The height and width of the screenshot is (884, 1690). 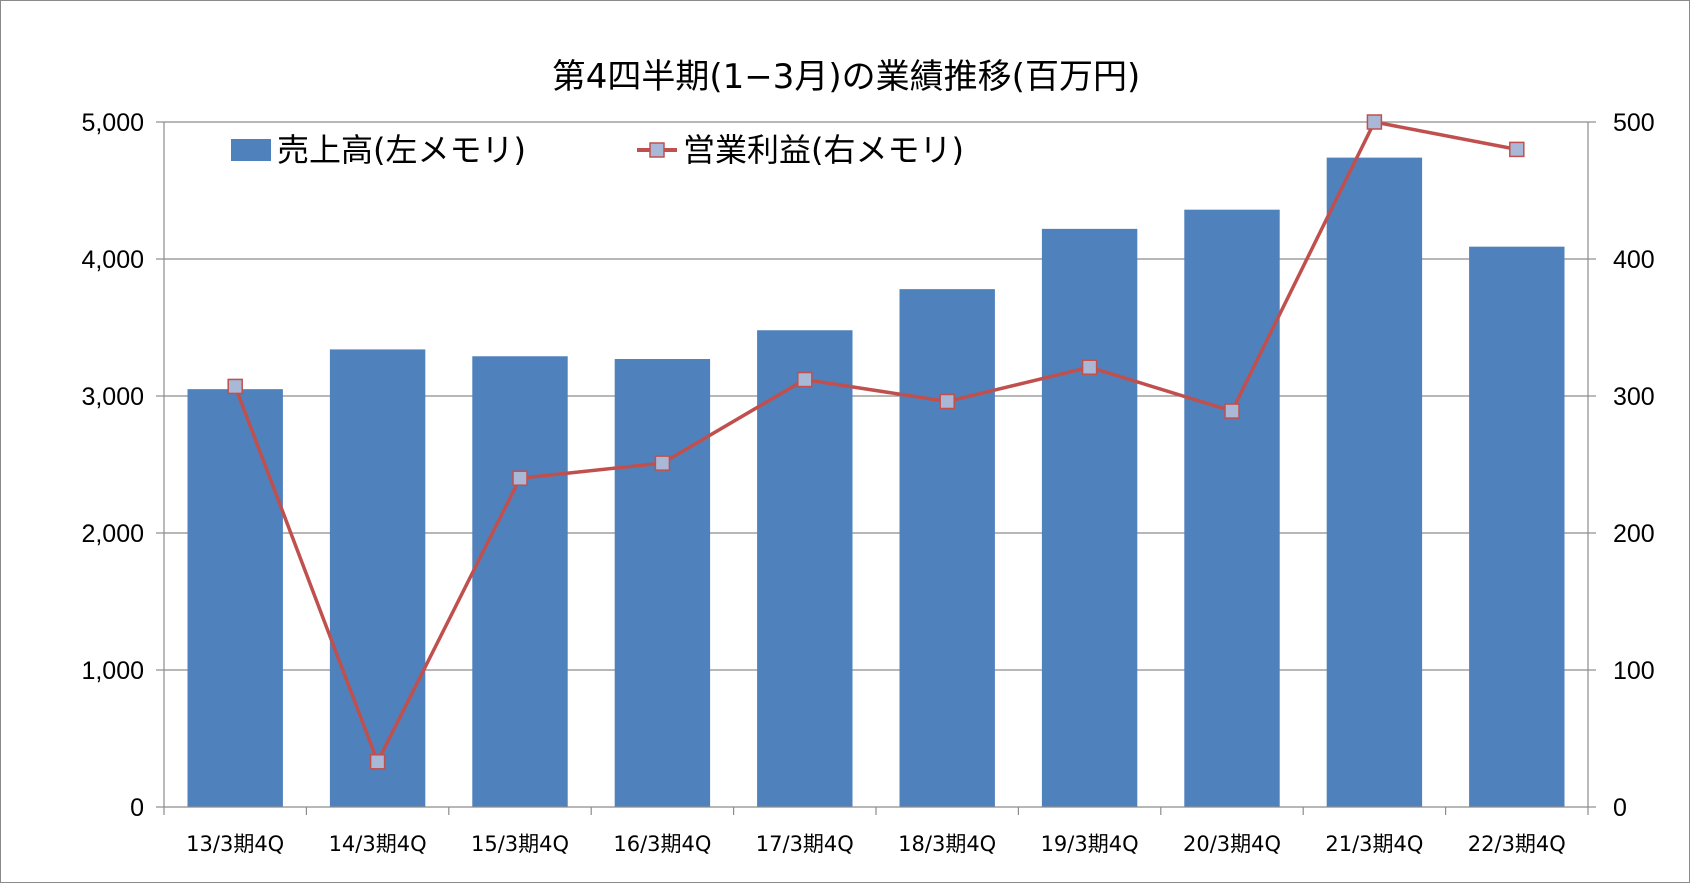 I want to click on x-tick-label: 22/3期4Q, so click(x=1517, y=844).